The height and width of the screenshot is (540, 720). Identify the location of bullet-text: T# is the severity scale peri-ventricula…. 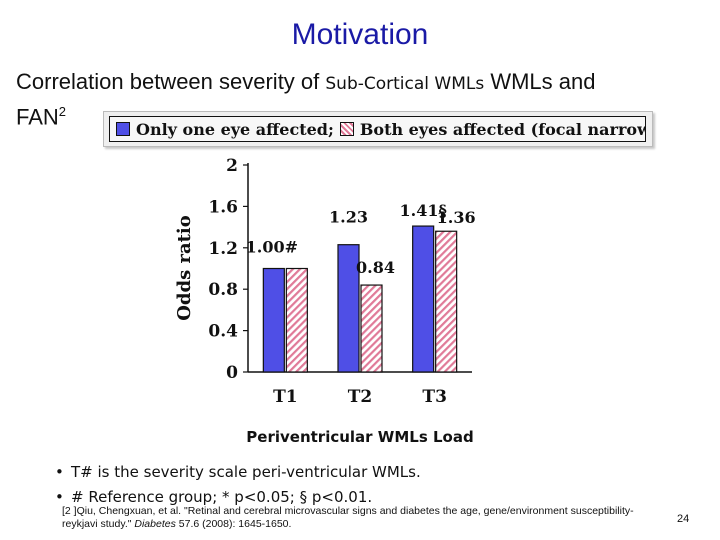
(246, 472).